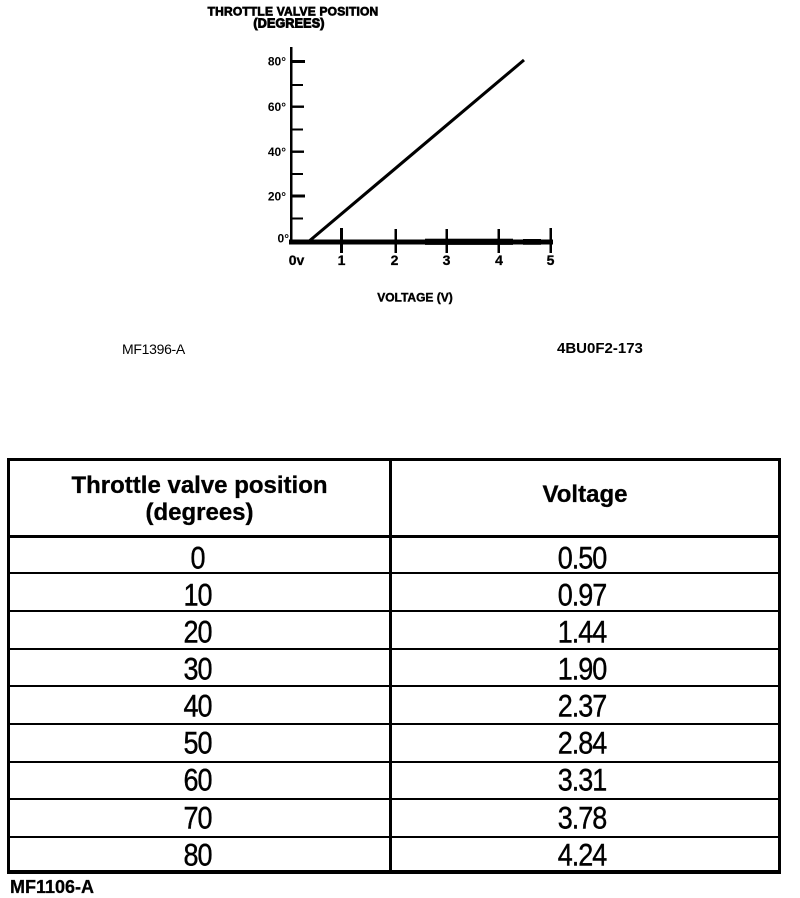 This screenshot has height=898, width=800. What do you see at coordinates (277, 152) in the screenshot?
I see `svg-text: 40°` at bounding box center [277, 152].